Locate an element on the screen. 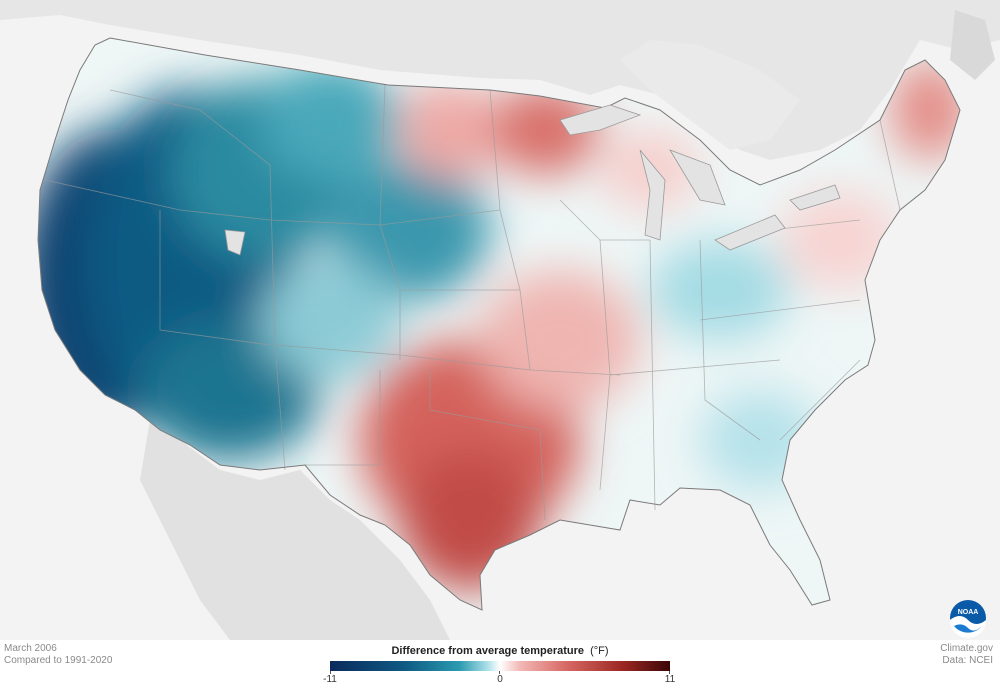 Image resolution: width=1000 pixels, height=690 pixels. great-lakes is located at coordinates (532, 180).